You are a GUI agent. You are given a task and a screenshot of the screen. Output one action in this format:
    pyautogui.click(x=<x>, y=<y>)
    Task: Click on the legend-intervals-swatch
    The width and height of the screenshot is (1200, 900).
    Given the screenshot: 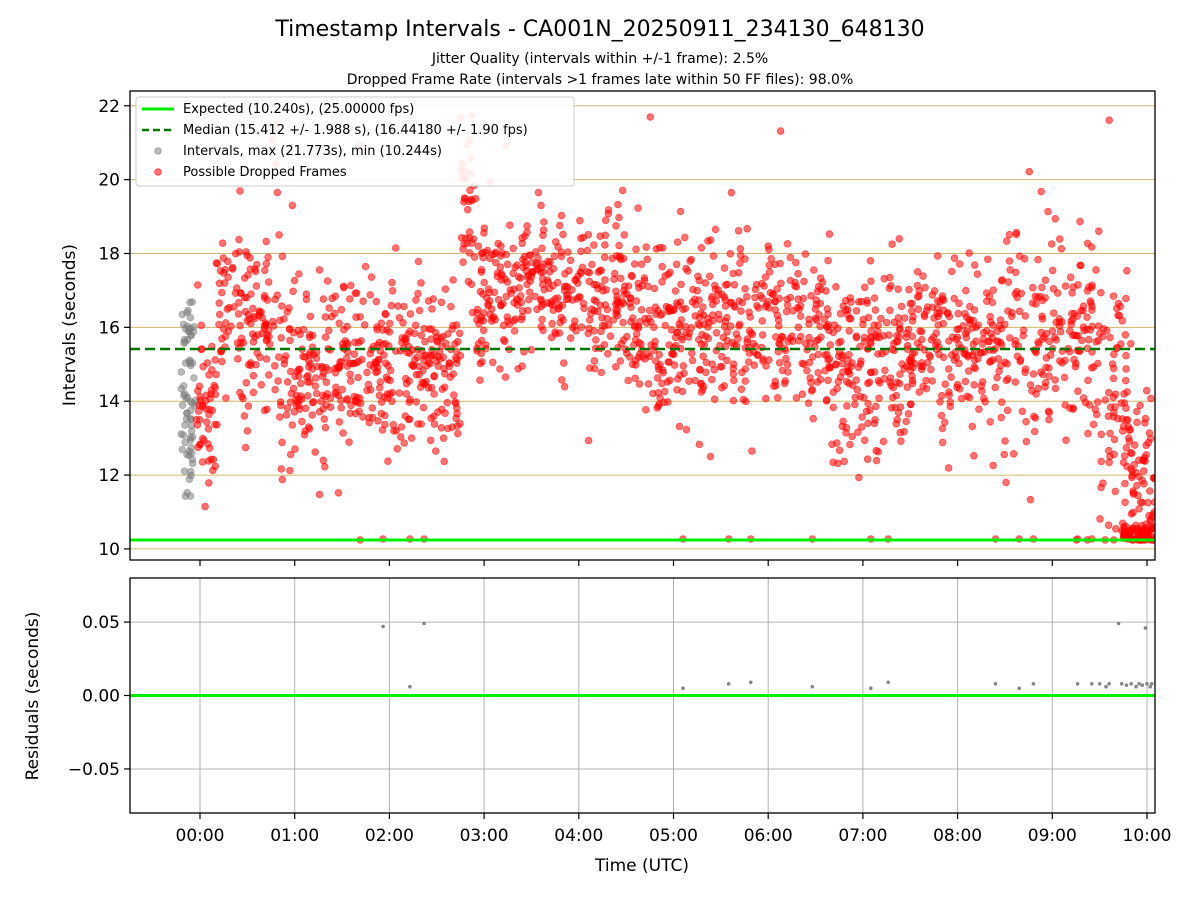 What is the action you would take?
    pyautogui.click(x=158, y=151)
    